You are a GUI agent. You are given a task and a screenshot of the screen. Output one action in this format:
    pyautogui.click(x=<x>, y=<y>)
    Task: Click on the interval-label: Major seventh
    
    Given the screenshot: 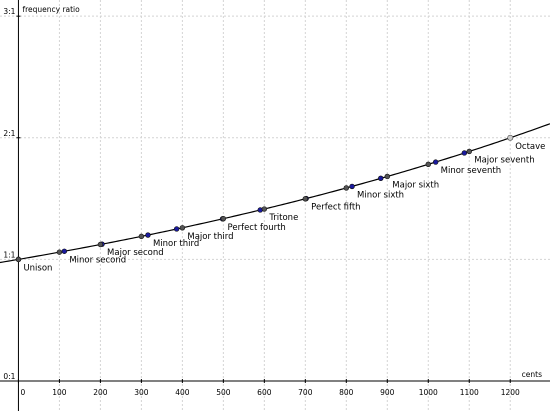 What is the action you would take?
    pyautogui.click(x=504, y=160)
    